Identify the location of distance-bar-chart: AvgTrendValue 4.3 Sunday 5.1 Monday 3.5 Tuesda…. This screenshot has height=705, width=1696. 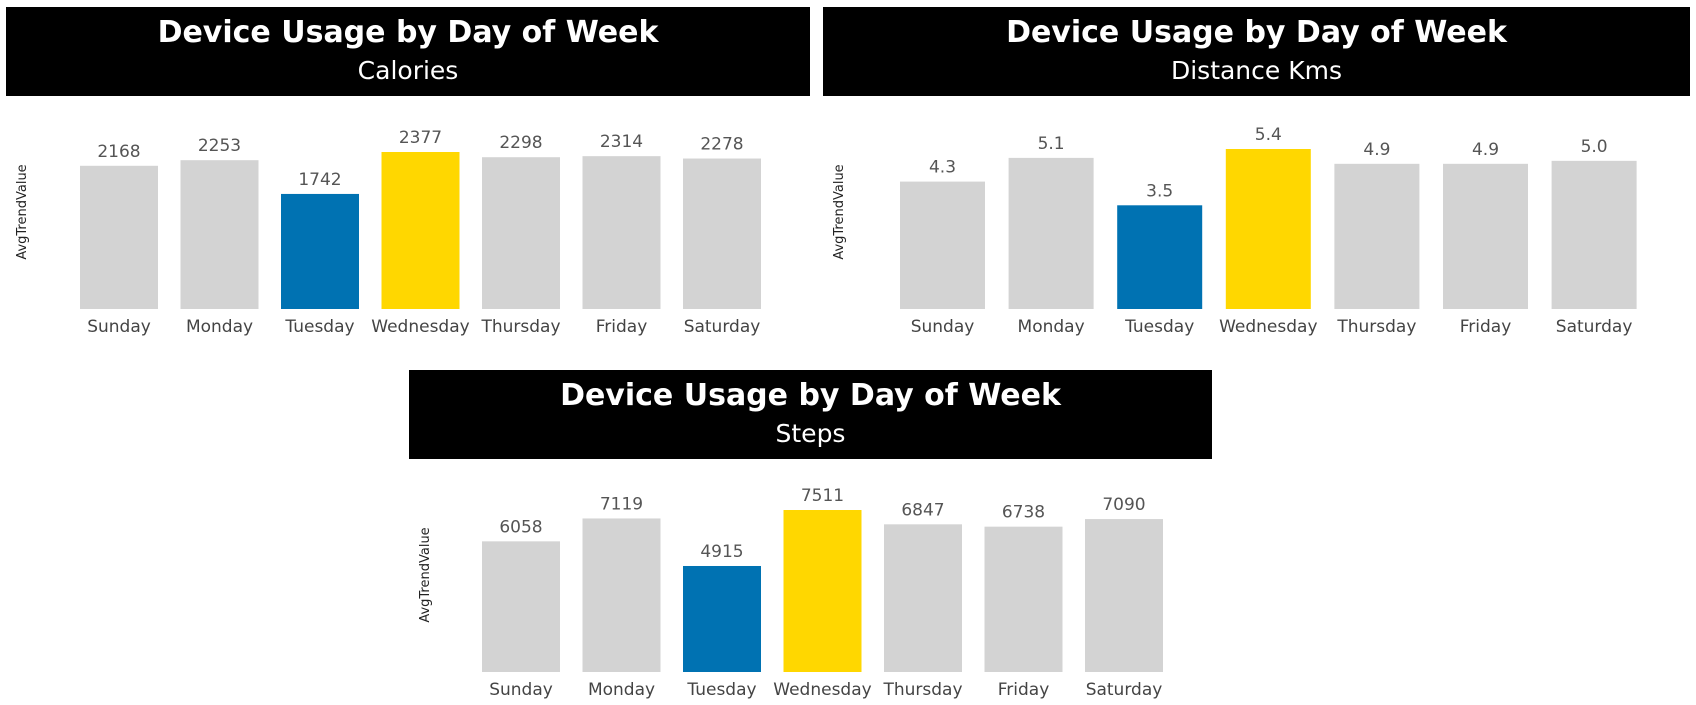
(1234, 231).